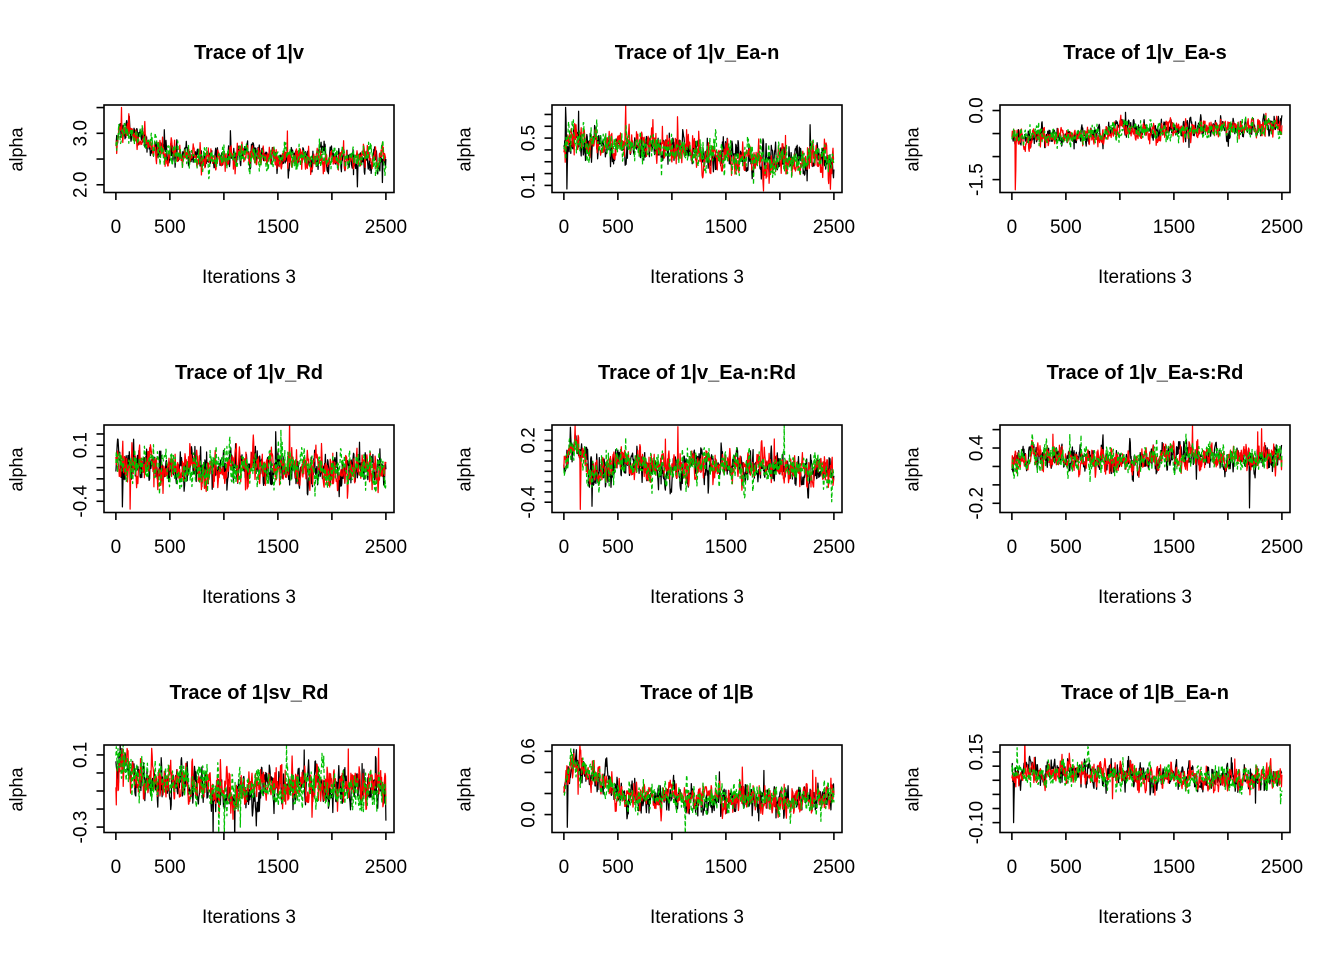 Image resolution: width=1344 pixels, height=960 pixels. What do you see at coordinates (977, 503) in the screenshot?
I see `y-tick-label: -0.2` at bounding box center [977, 503].